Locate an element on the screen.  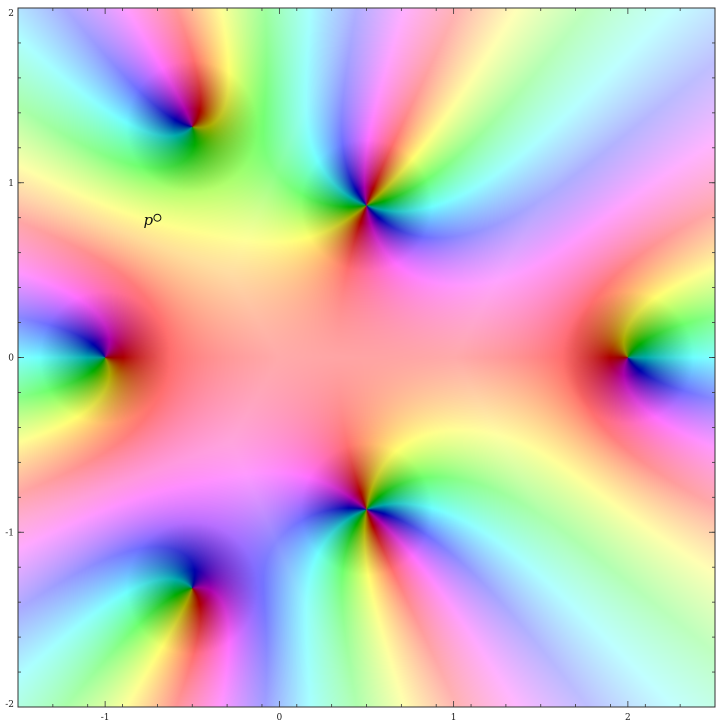
y-tick-label: 0 is located at coordinates (11, 359).